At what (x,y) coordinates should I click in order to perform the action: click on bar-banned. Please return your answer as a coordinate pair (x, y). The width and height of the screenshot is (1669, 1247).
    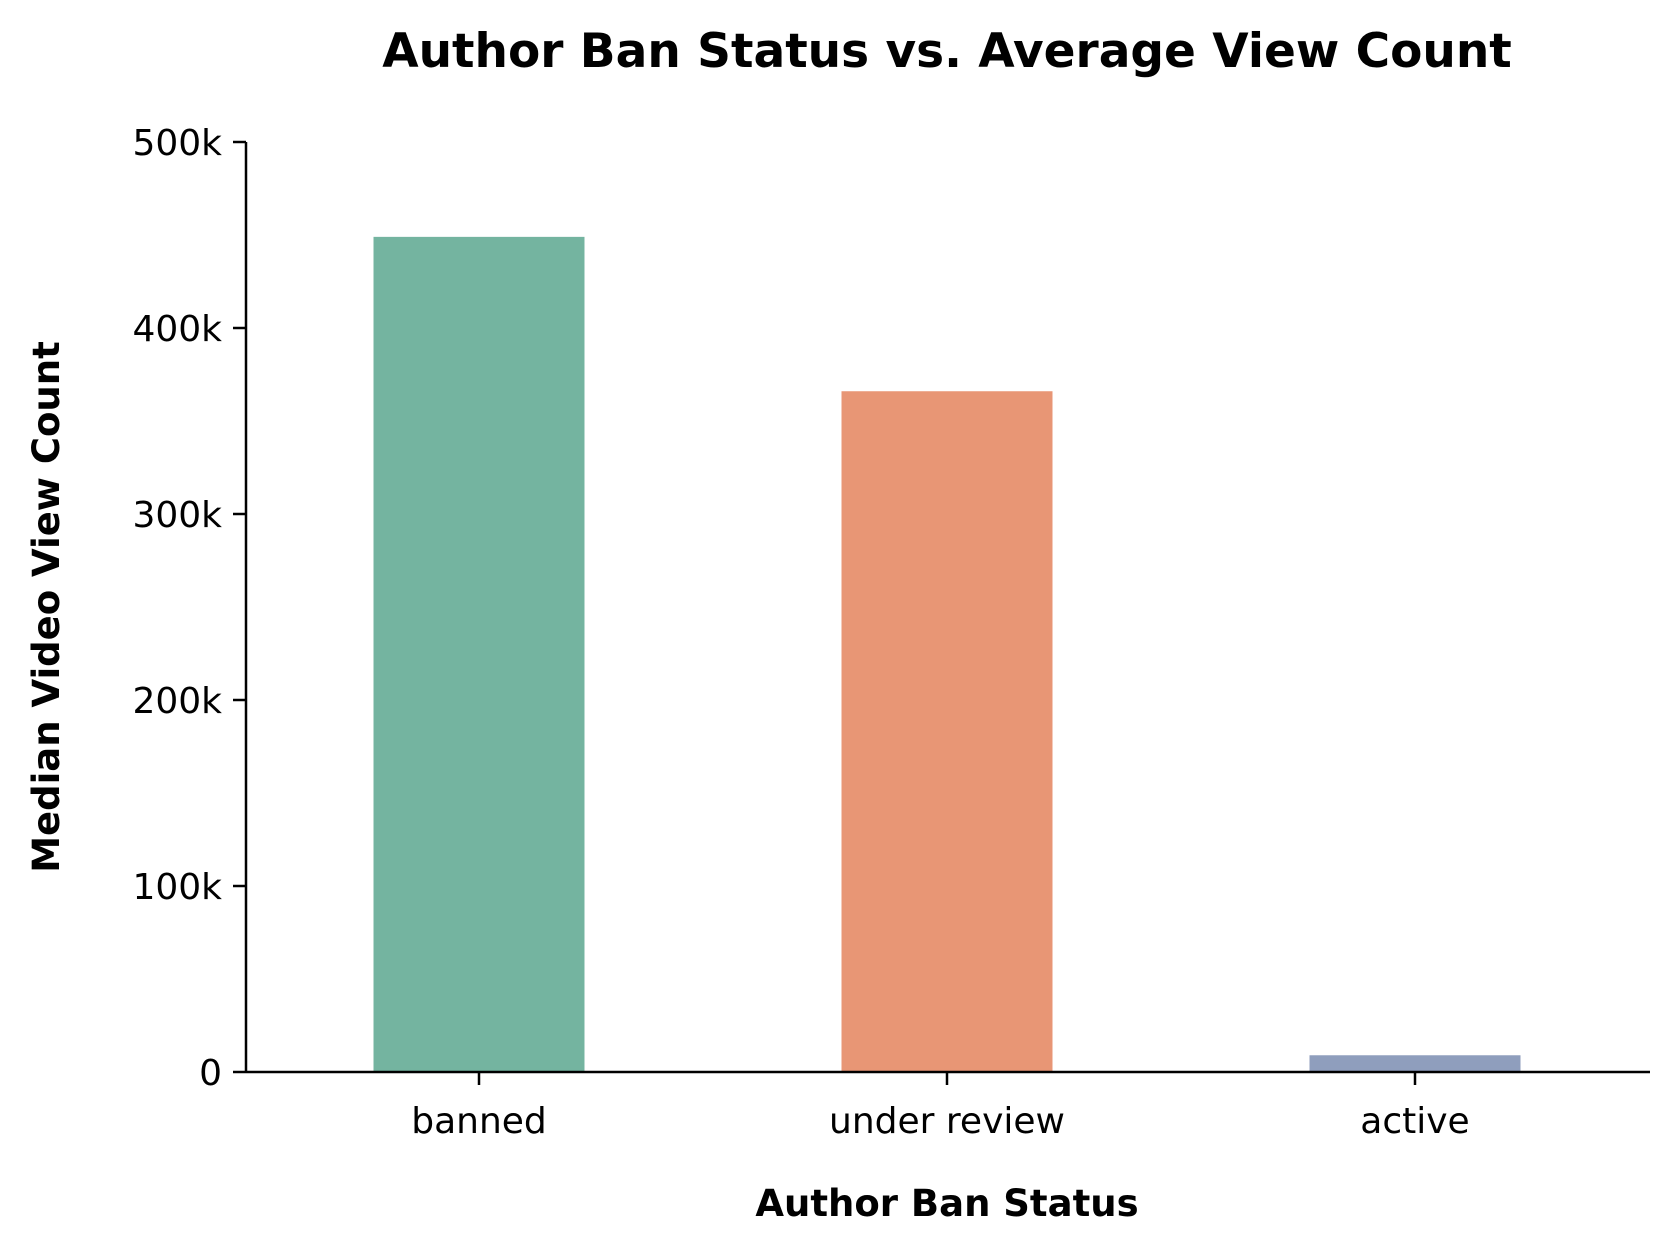
    Looking at the image, I should click on (479, 654).